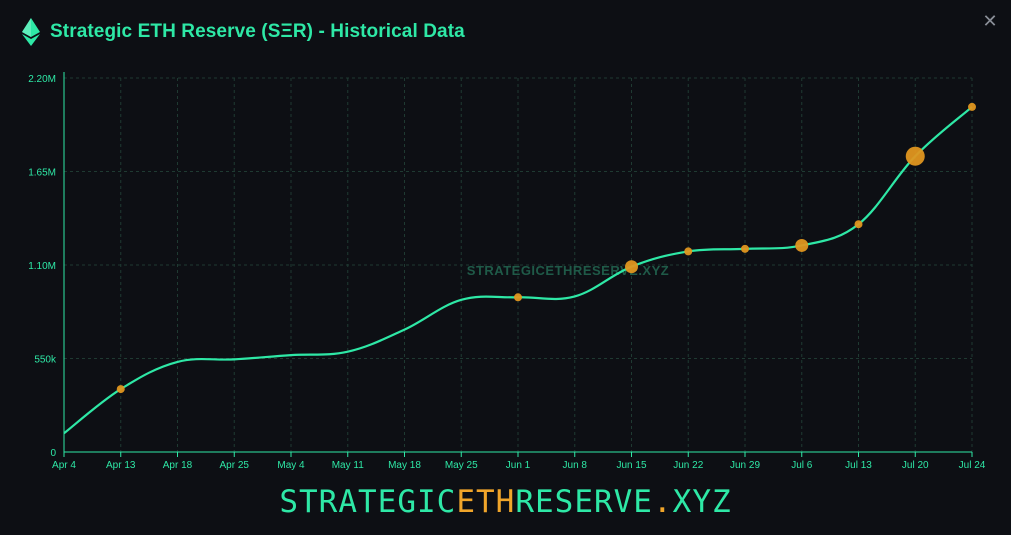 Image resolution: width=1011 pixels, height=535 pixels. Describe the element at coordinates (568, 270) in the screenshot. I see `chart-watermark: STRATEGICETHRESERVE.XYZ` at that location.